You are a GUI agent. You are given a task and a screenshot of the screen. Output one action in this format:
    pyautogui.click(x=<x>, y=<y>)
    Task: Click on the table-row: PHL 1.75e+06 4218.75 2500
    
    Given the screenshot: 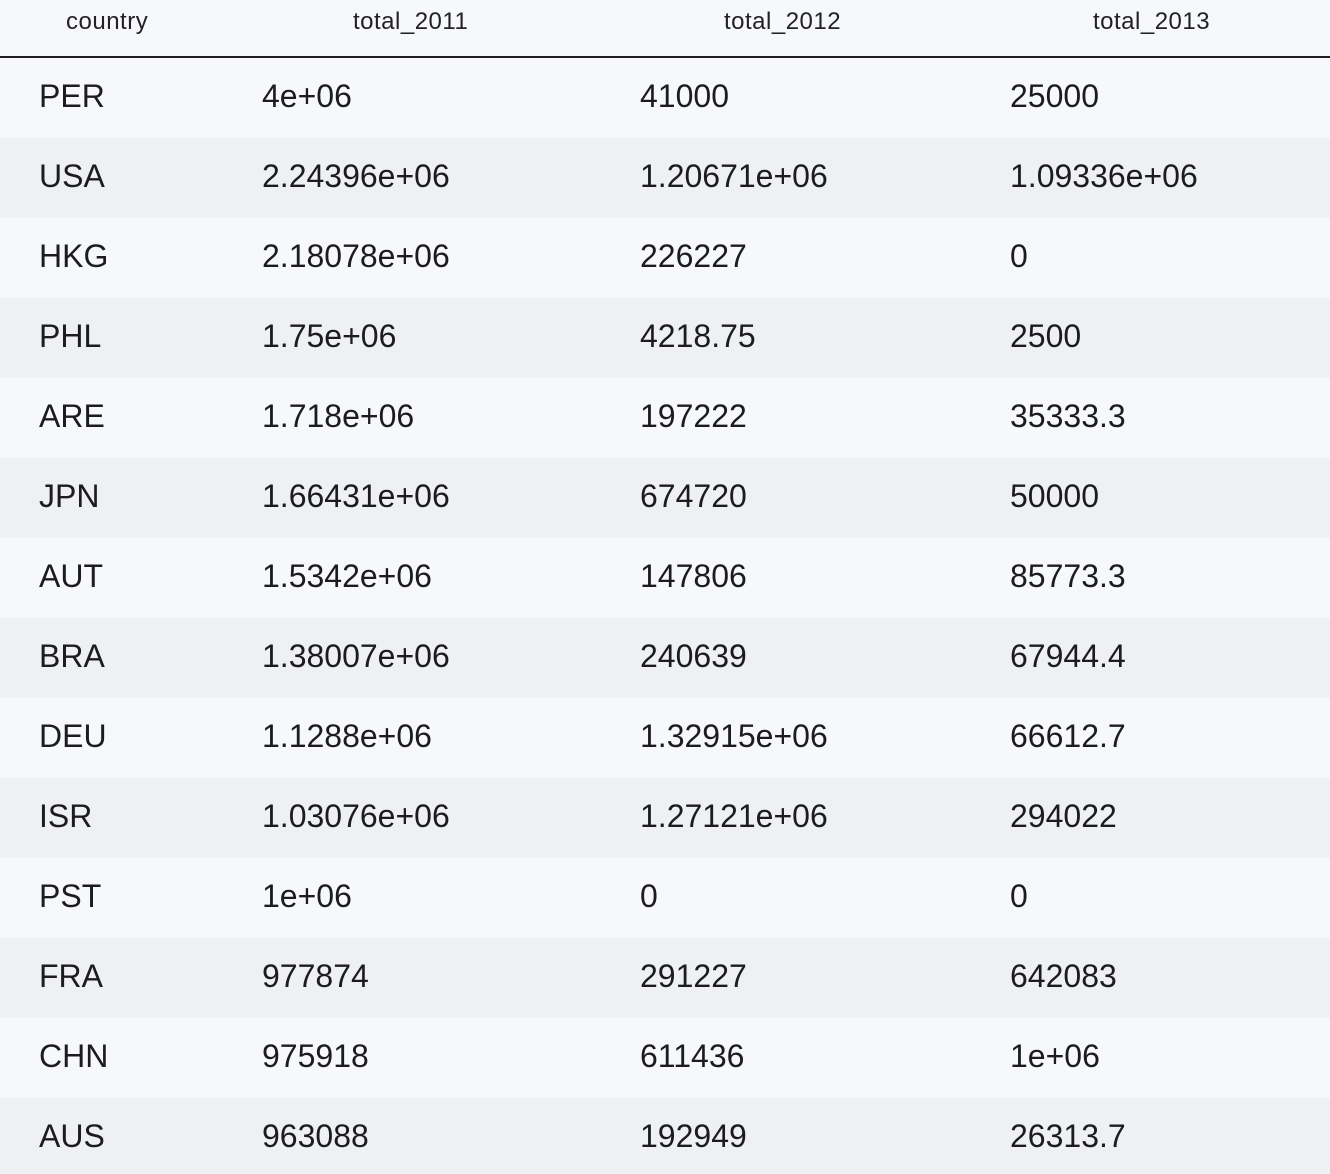 What is the action you would take?
    pyautogui.click(x=665, y=338)
    